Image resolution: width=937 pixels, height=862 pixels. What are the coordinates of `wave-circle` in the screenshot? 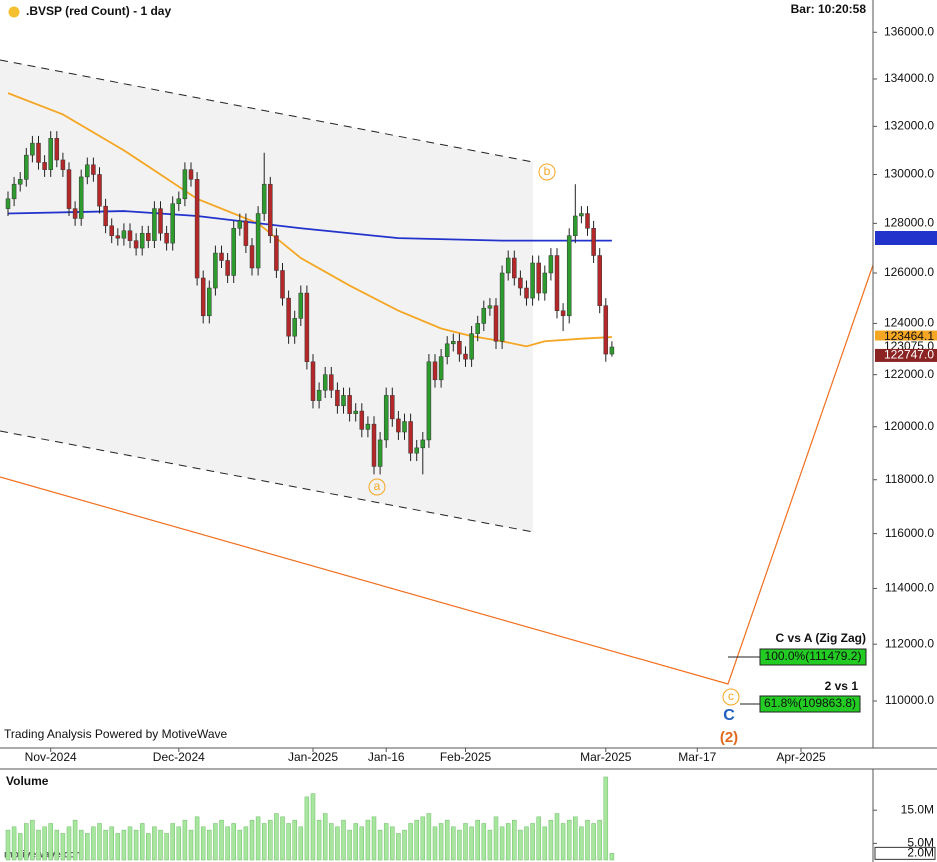 It's located at (731, 697).